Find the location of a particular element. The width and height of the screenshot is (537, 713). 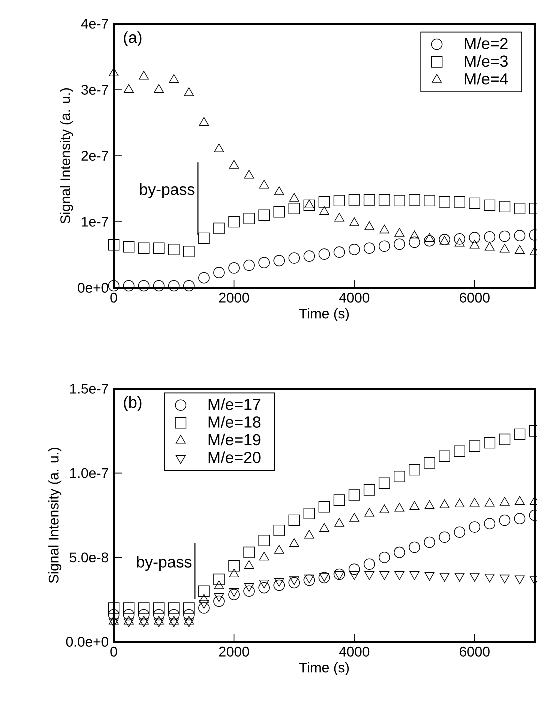

x-tick-label: 2000 is located at coordinates (234, 651).